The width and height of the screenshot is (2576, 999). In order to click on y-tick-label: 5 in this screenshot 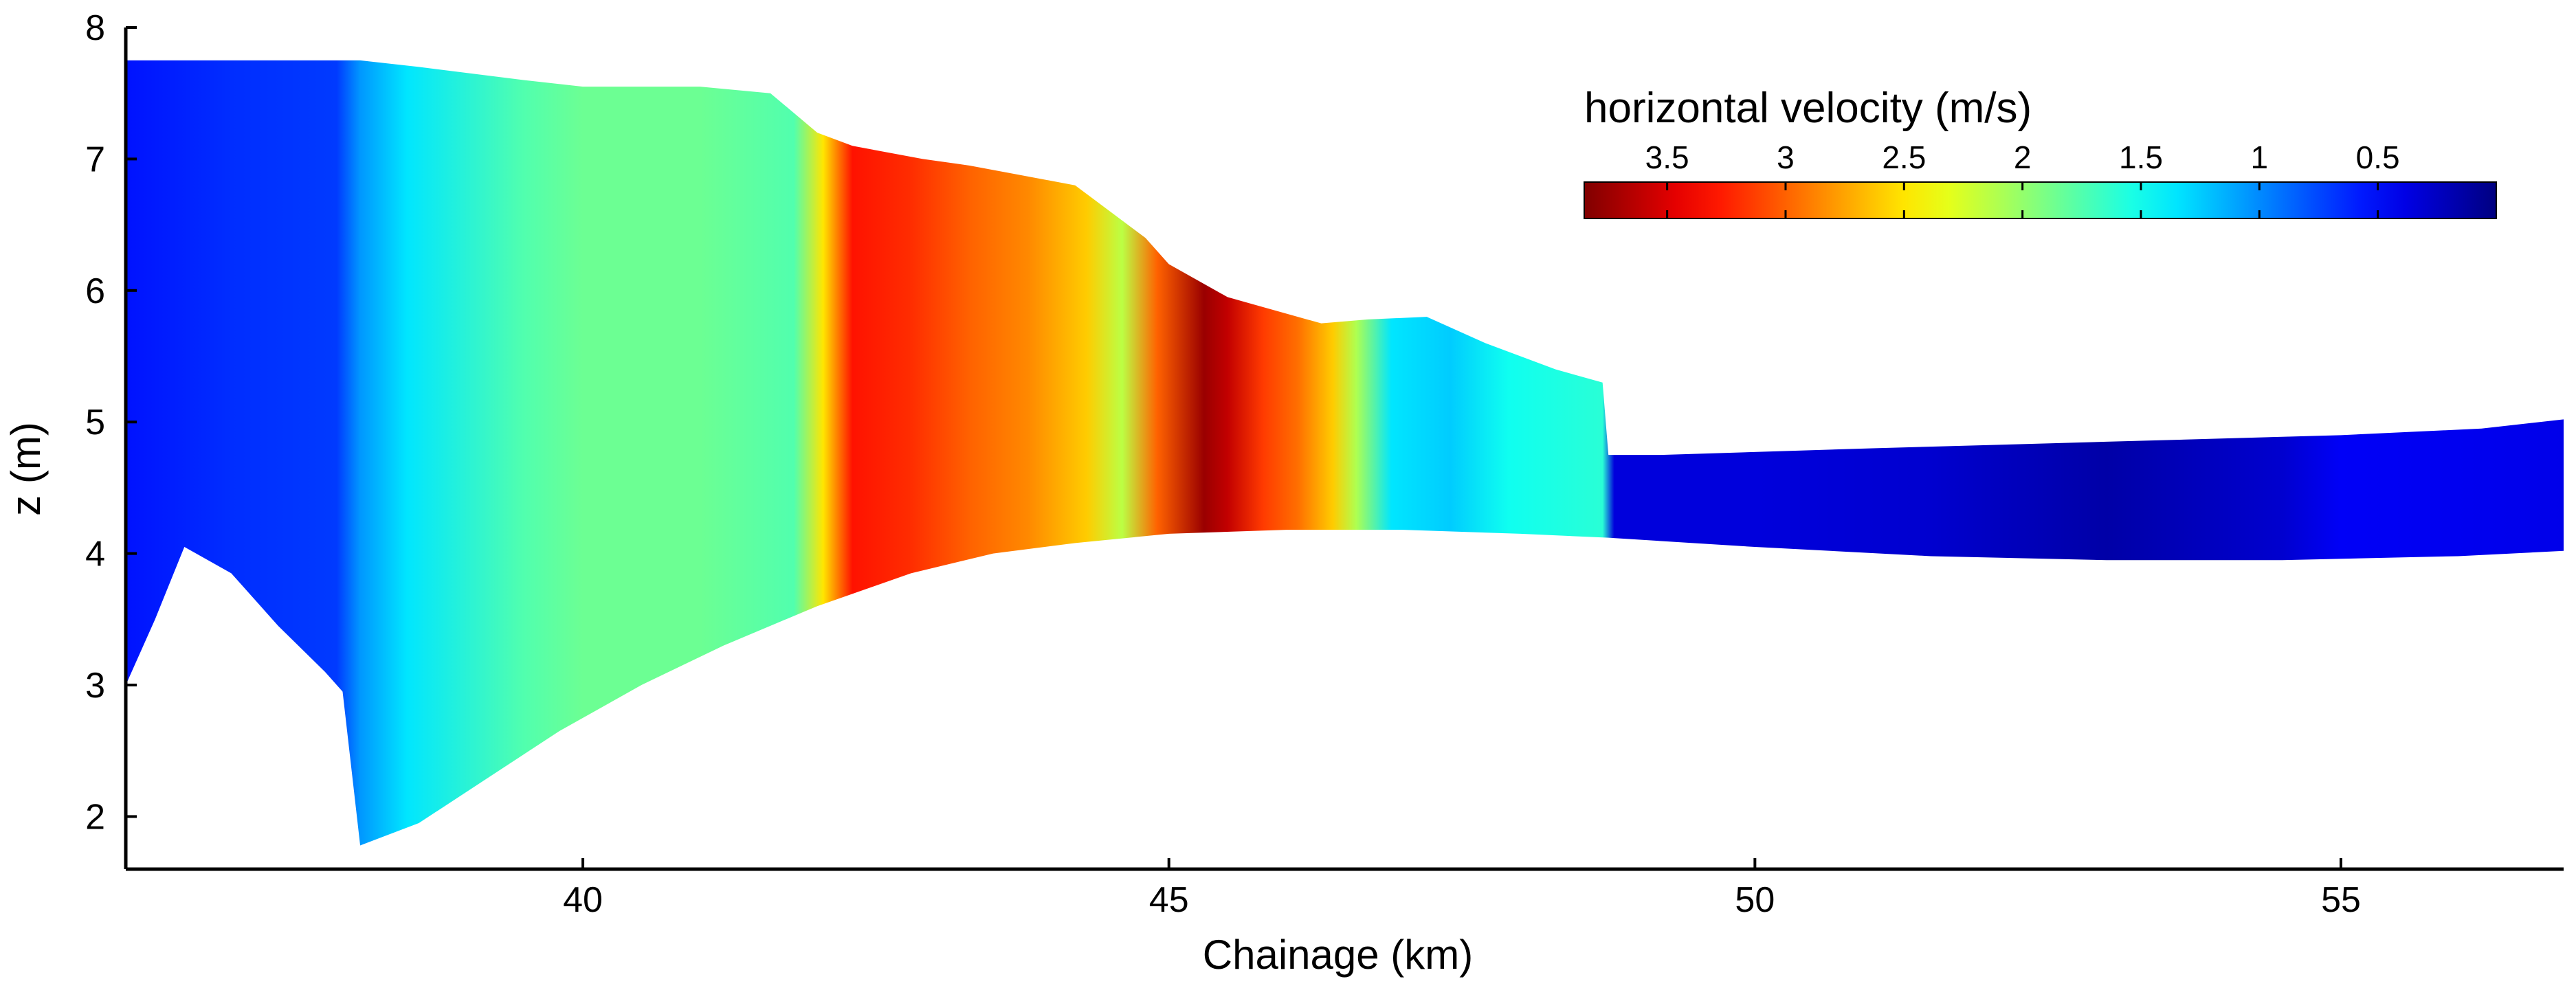, I will do `click(95, 422)`.